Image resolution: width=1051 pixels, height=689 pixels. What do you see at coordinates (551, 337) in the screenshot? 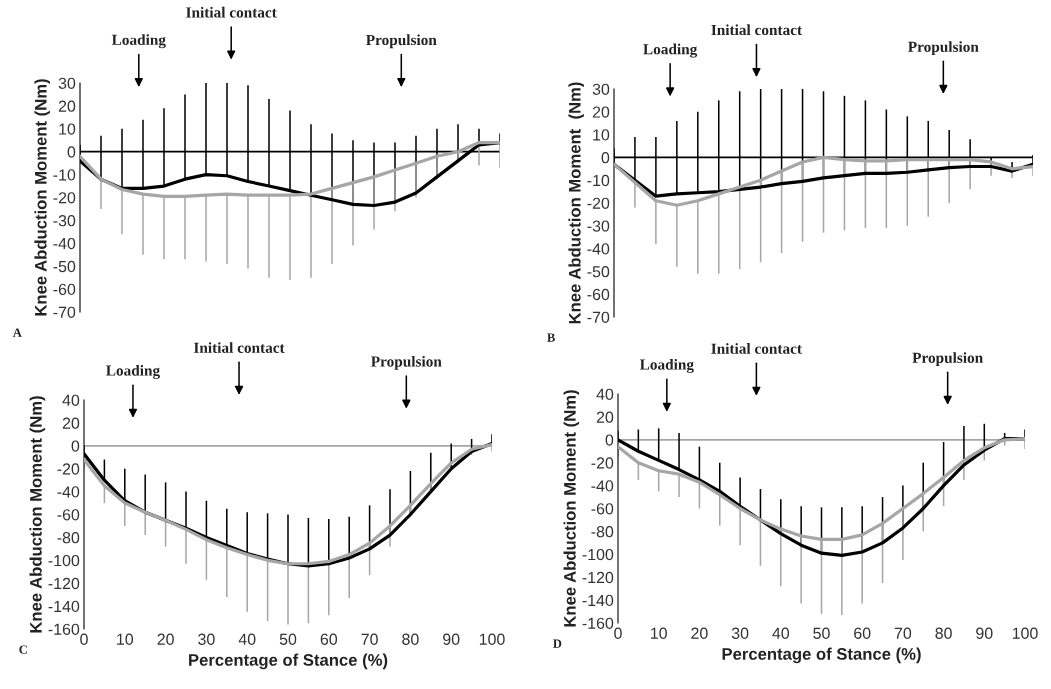
I see `text: B` at bounding box center [551, 337].